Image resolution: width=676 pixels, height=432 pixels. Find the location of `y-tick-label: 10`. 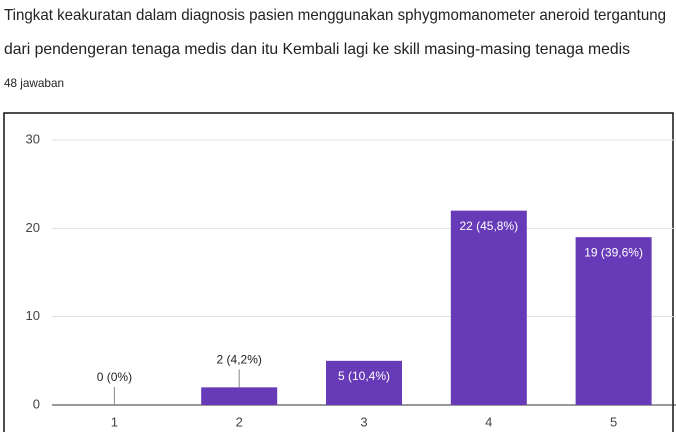

y-tick-label: 10 is located at coordinates (33, 315).